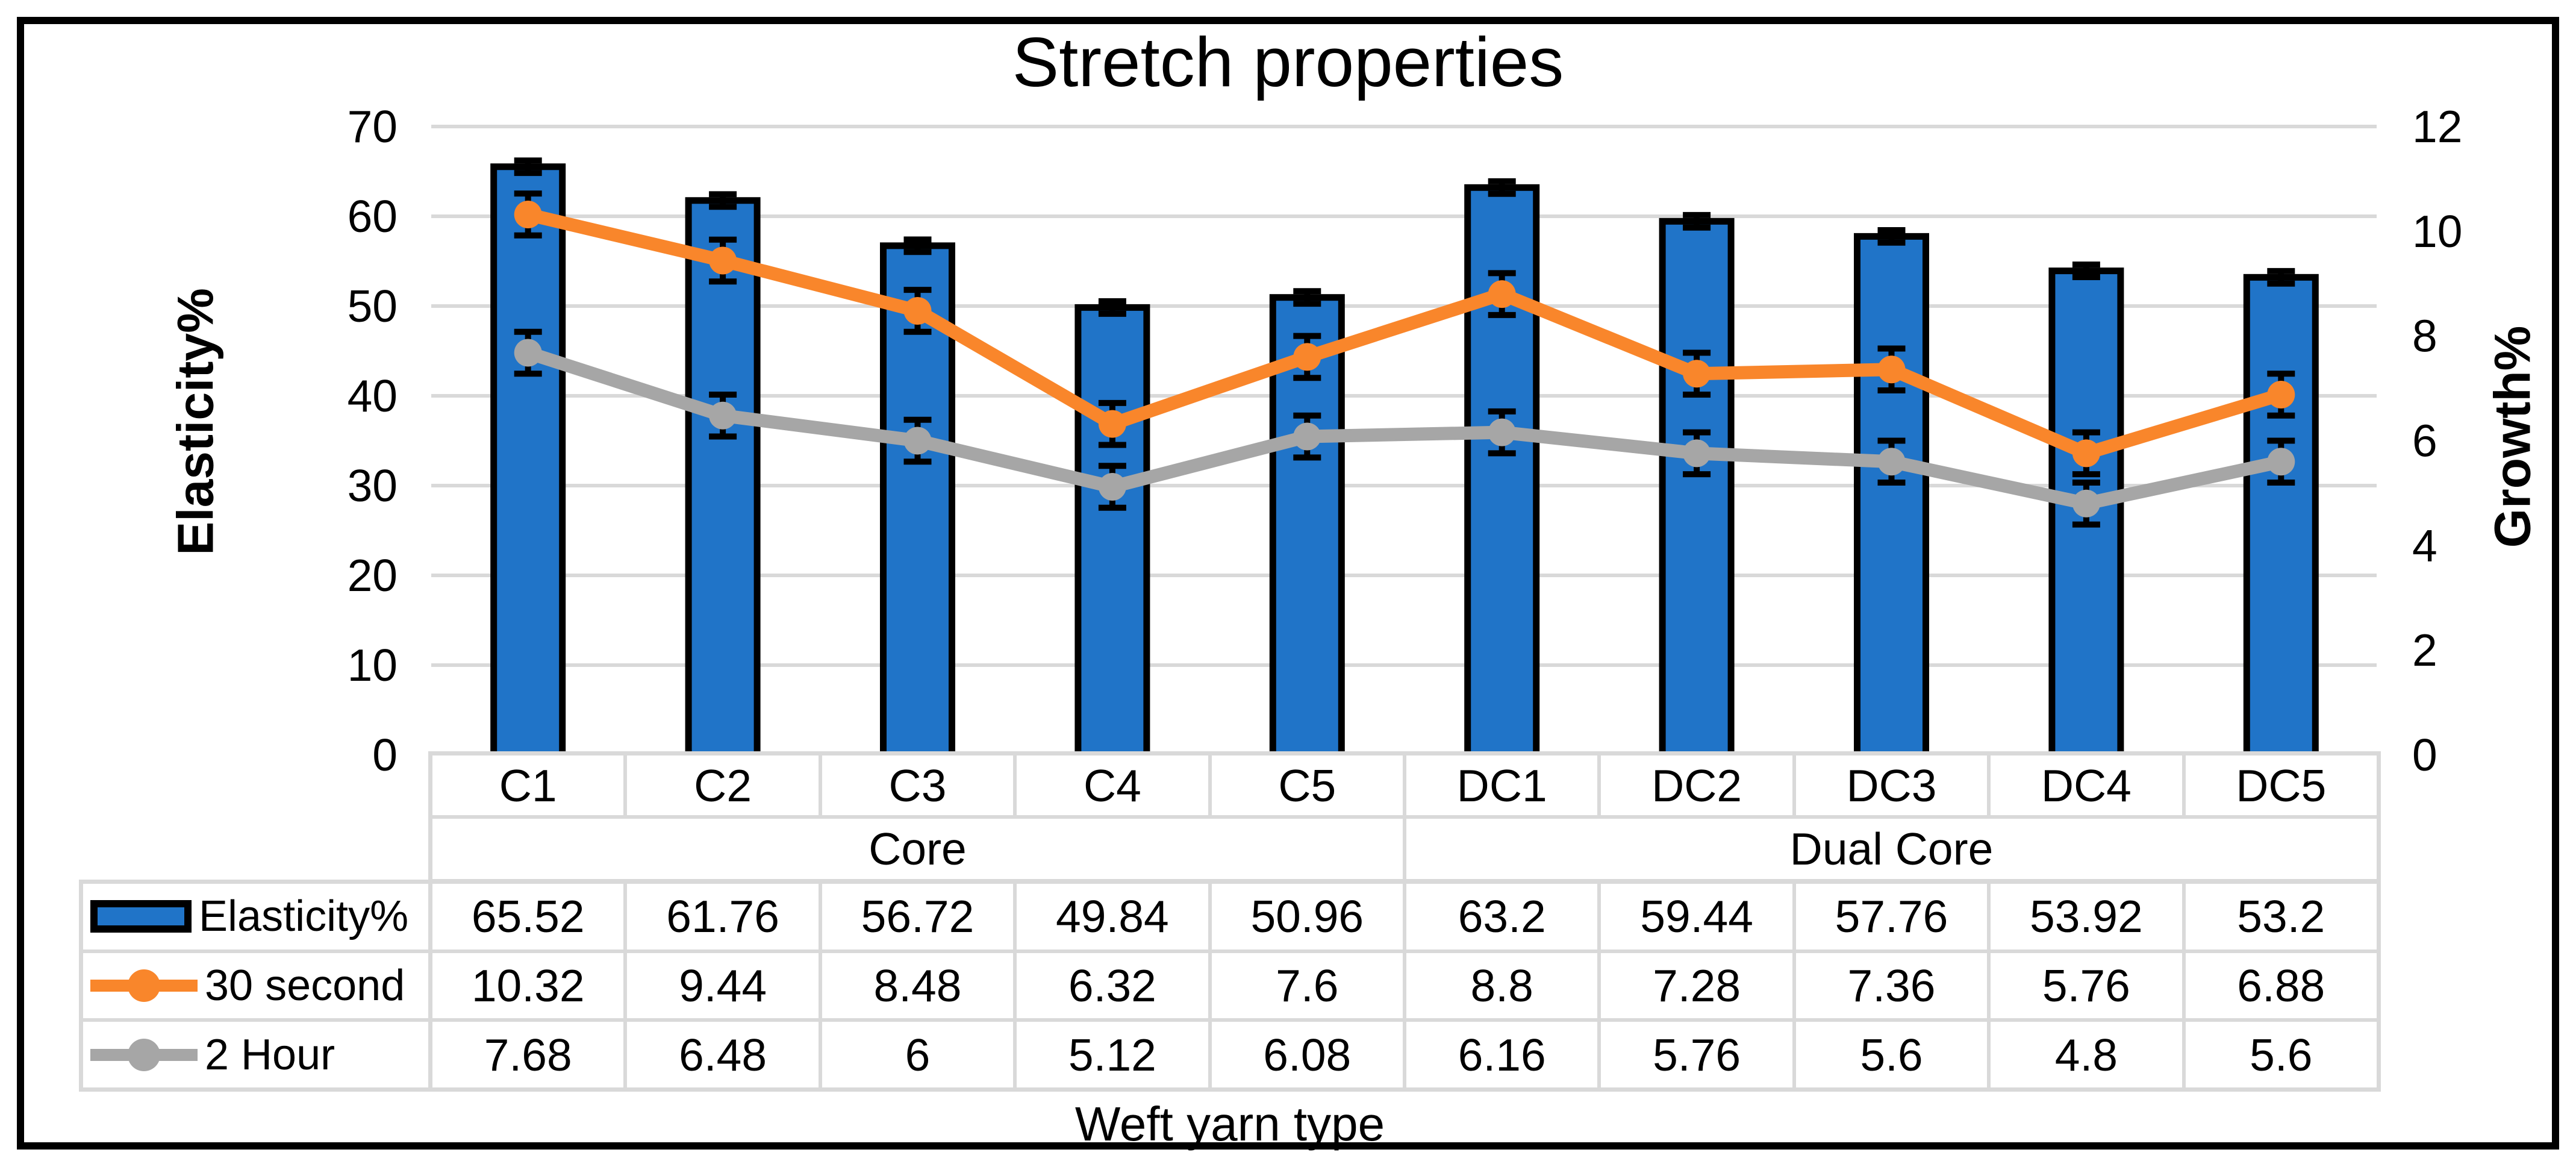 The width and height of the screenshot is (2576, 1170). What do you see at coordinates (1891, 849) in the screenshot?
I see `group-cell: Dual Core` at bounding box center [1891, 849].